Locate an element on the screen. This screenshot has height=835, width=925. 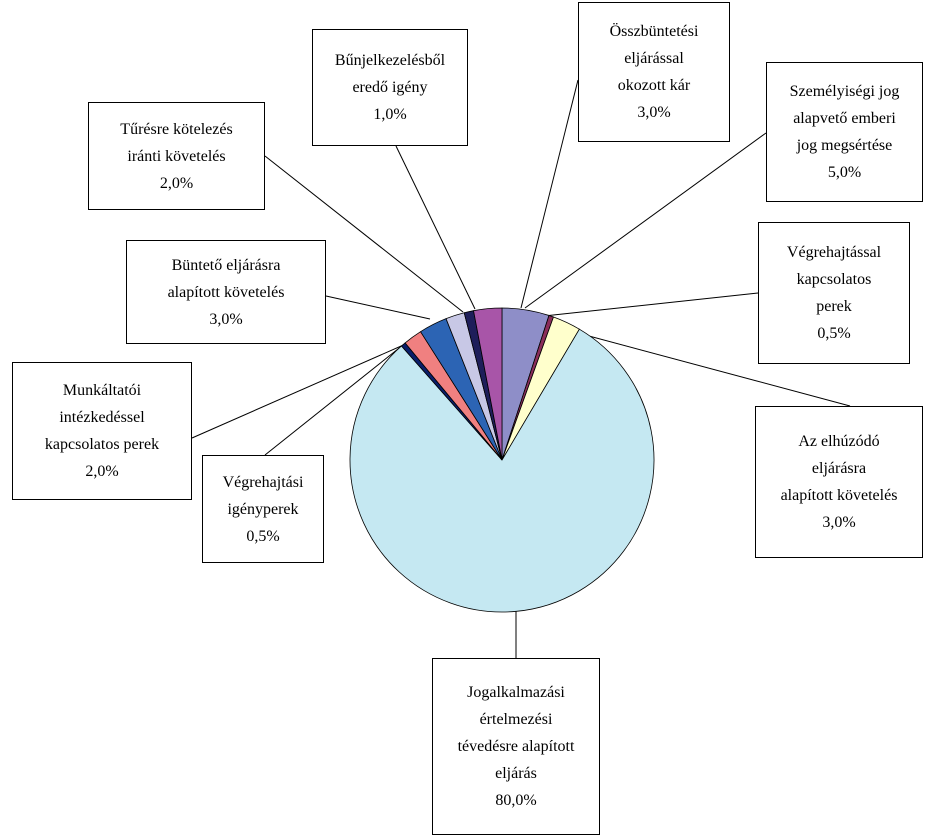
data-label-overall-sentence: Összbüntetési eljárással okozott kár 3,0% is located at coordinates (654, 72).